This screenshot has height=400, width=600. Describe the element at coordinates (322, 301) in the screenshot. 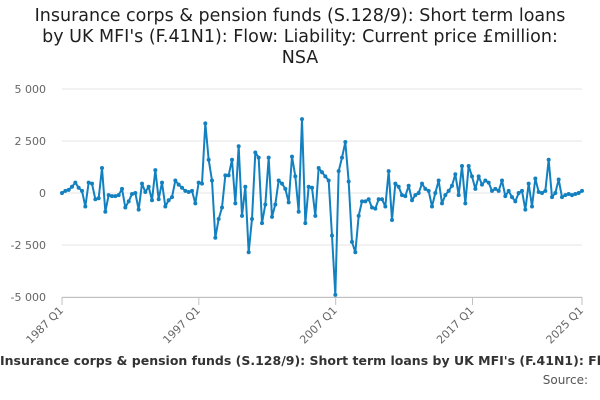

I see `x-axis` at that location.